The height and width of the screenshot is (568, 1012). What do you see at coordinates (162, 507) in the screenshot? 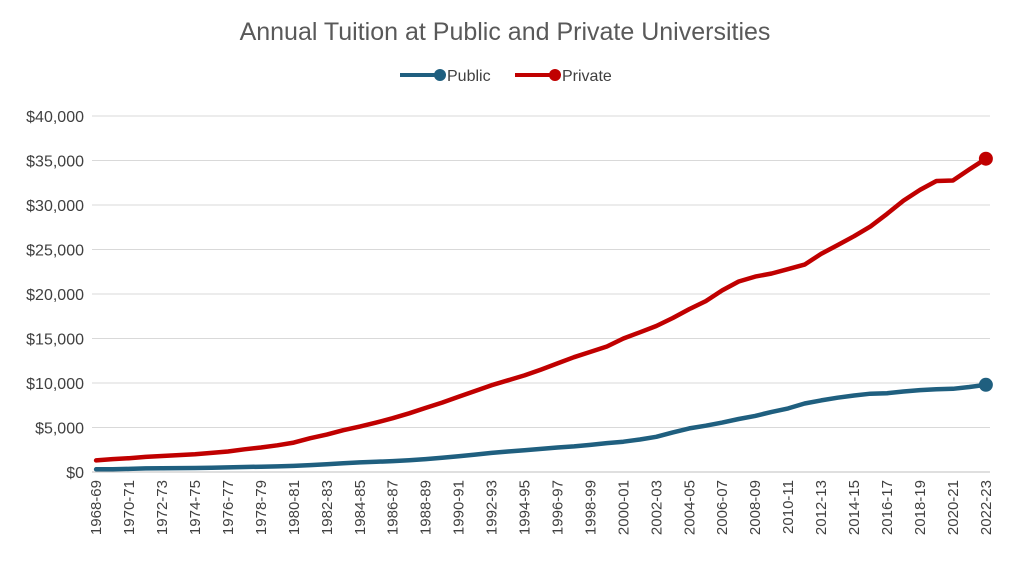
I see `x-tick-label: 1972-73` at bounding box center [162, 507].